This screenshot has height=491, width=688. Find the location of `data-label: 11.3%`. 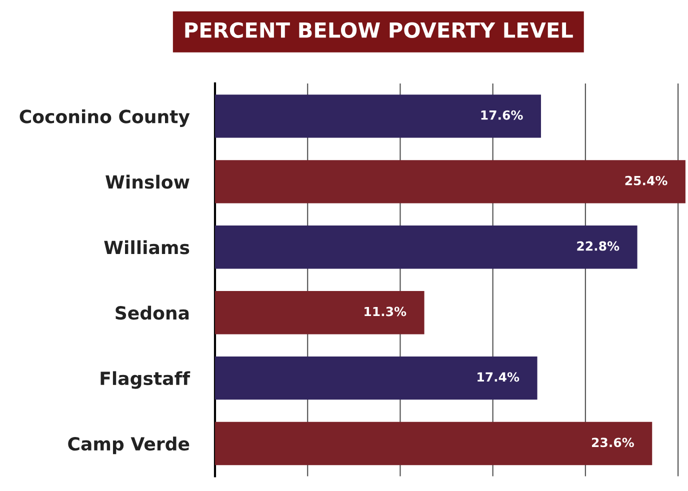

data-label: 11.3% is located at coordinates (385, 311).